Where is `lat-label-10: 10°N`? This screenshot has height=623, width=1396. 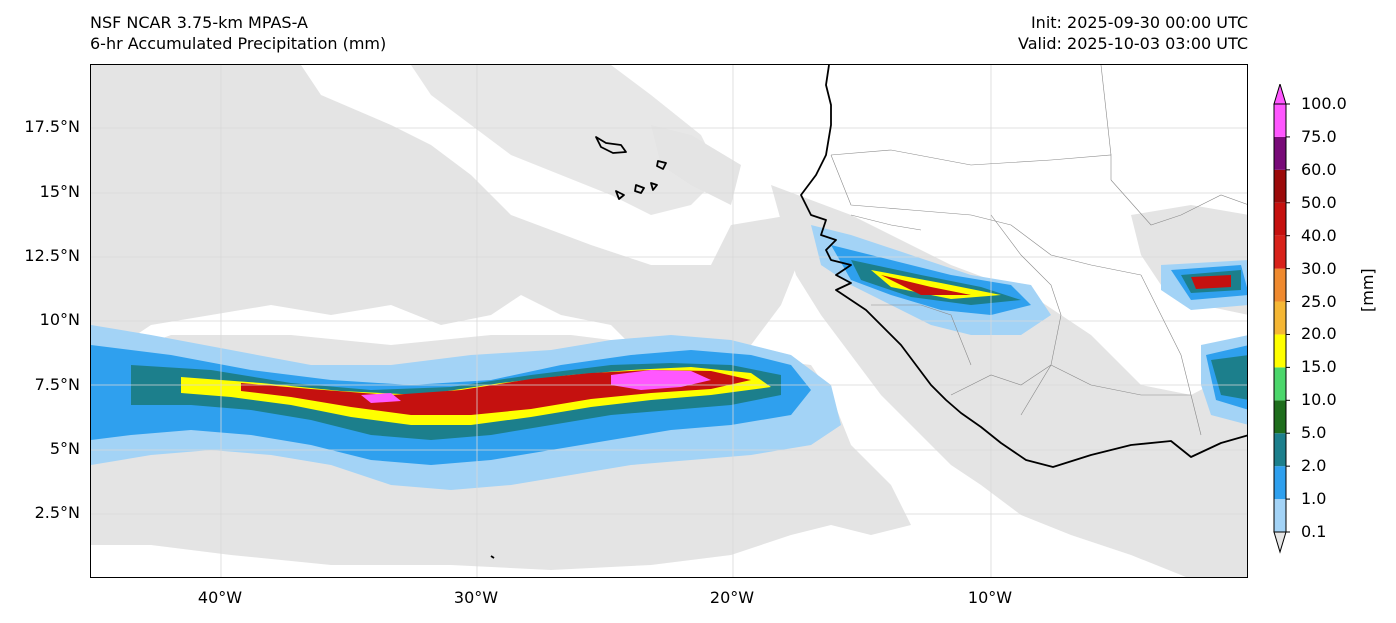 lat-label-10: 10°N is located at coordinates (59, 319).